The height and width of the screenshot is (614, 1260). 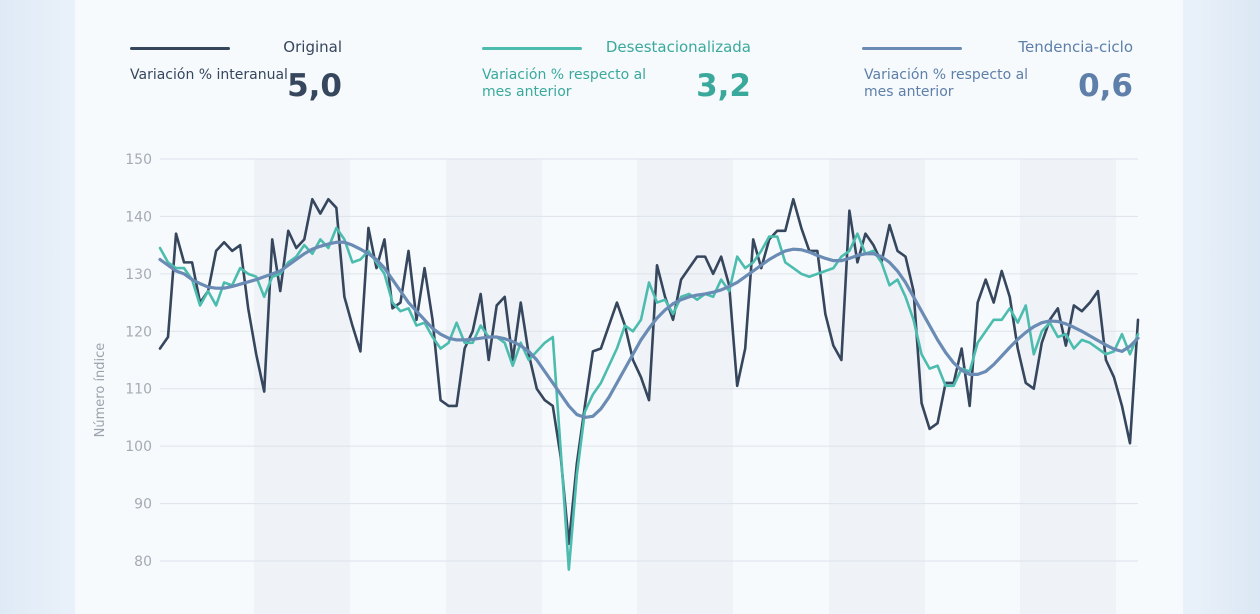 What do you see at coordinates (312, 47) in the screenshot?
I see `legend-label: Original` at bounding box center [312, 47].